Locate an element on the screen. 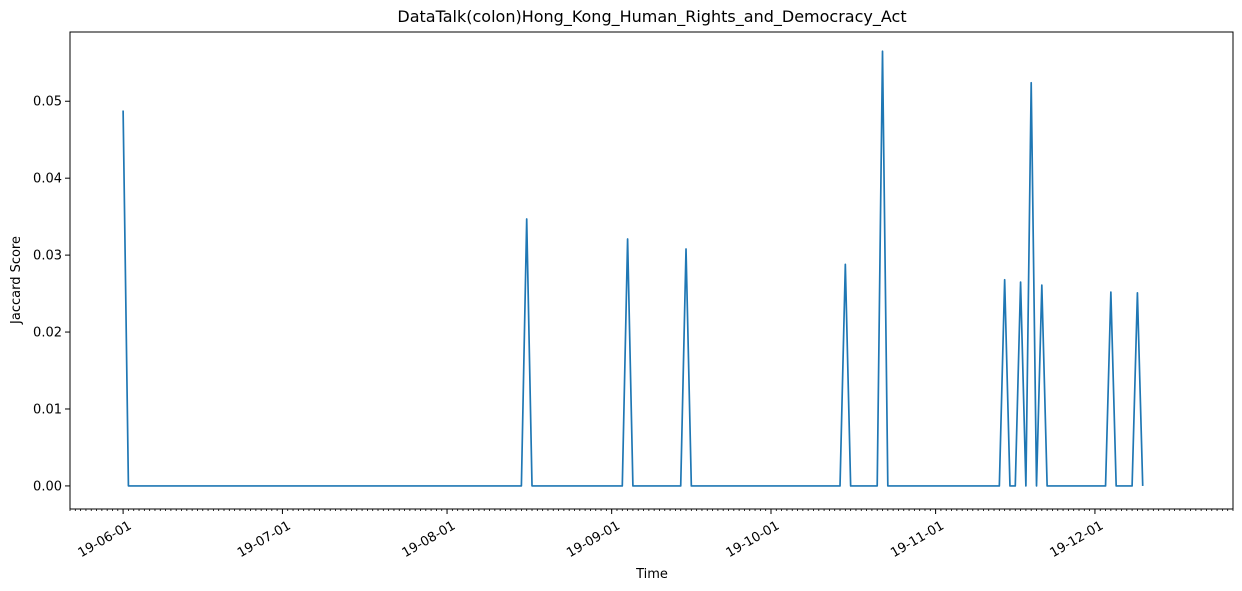 The image size is (1242, 591). y-tick-label: 0.00 is located at coordinates (47, 486).